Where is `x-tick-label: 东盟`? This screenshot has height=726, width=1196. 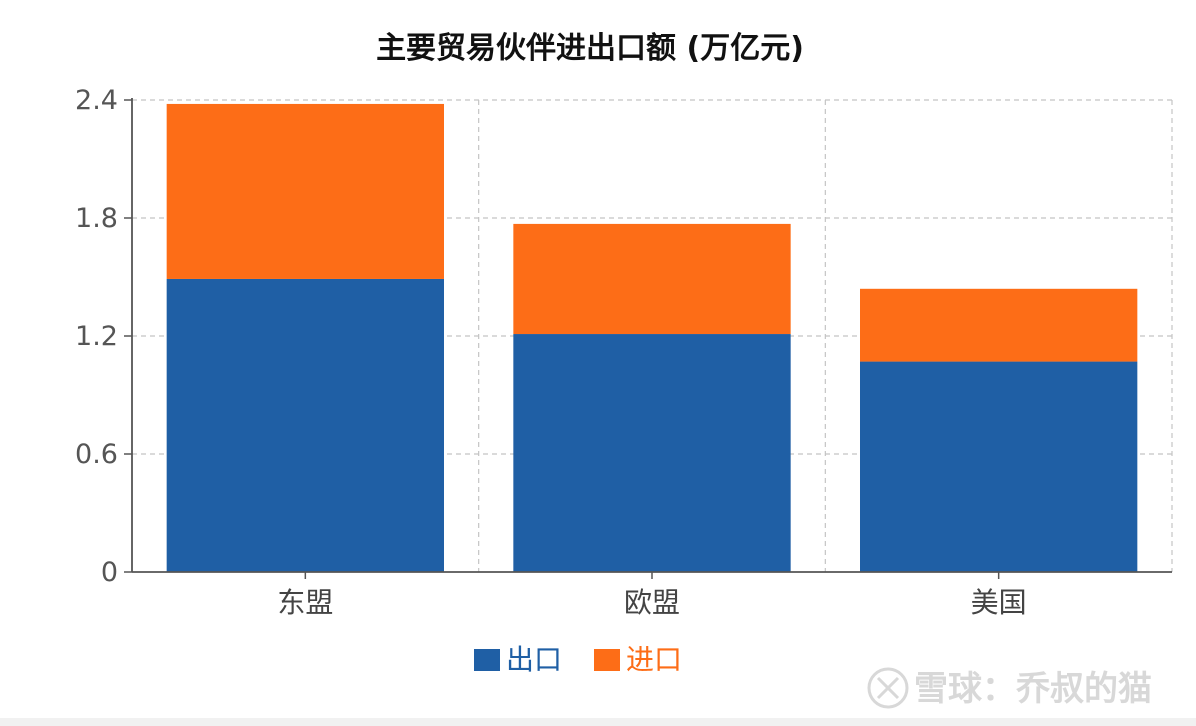 x-tick-label: 东盟 is located at coordinates (305, 602).